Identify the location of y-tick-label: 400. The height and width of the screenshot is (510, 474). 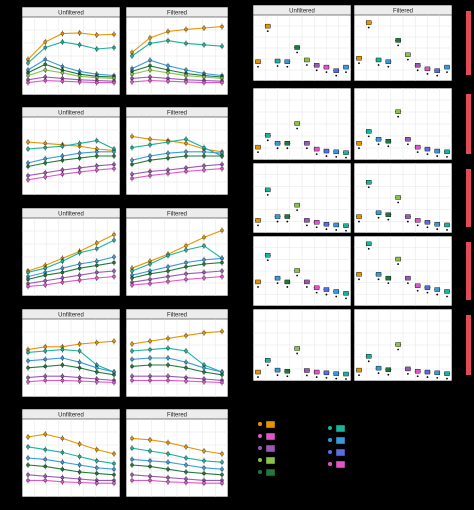
(460, 135).